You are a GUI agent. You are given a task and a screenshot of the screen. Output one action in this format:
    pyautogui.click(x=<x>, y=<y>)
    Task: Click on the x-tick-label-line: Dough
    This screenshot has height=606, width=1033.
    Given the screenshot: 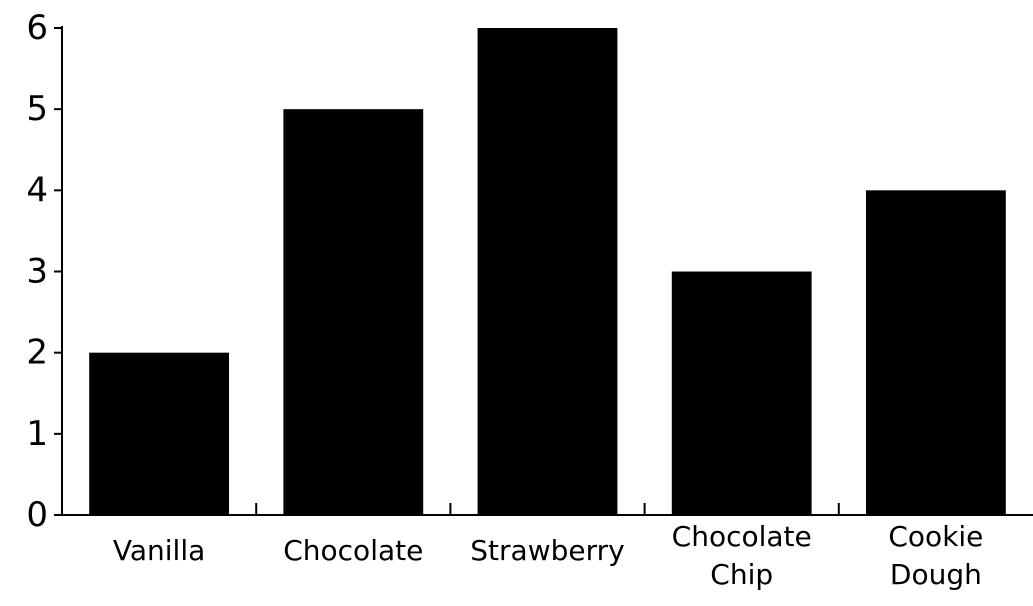 What is the action you would take?
    pyautogui.click(x=936, y=574)
    